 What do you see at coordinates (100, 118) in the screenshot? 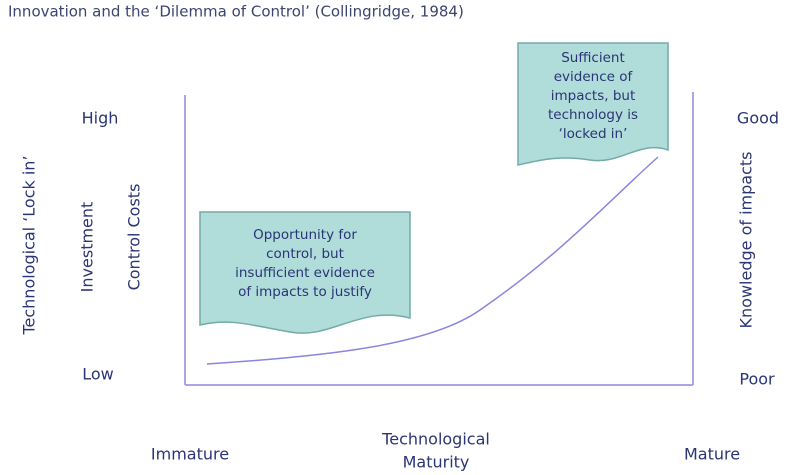
I see `high-label: High` at bounding box center [100, 118].